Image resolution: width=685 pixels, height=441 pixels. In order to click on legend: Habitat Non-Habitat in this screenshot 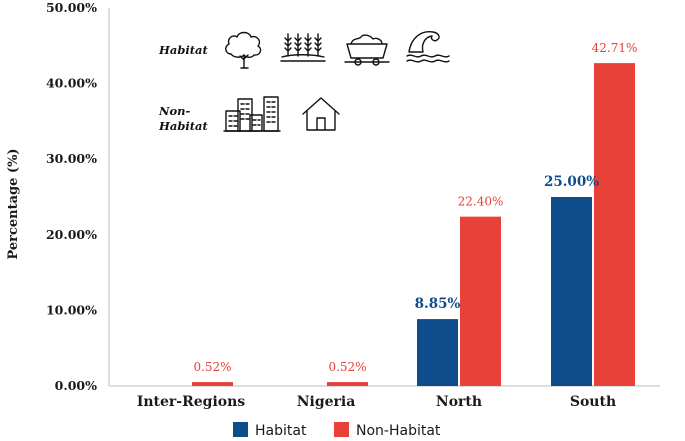, I will do `click(337, 430)`.